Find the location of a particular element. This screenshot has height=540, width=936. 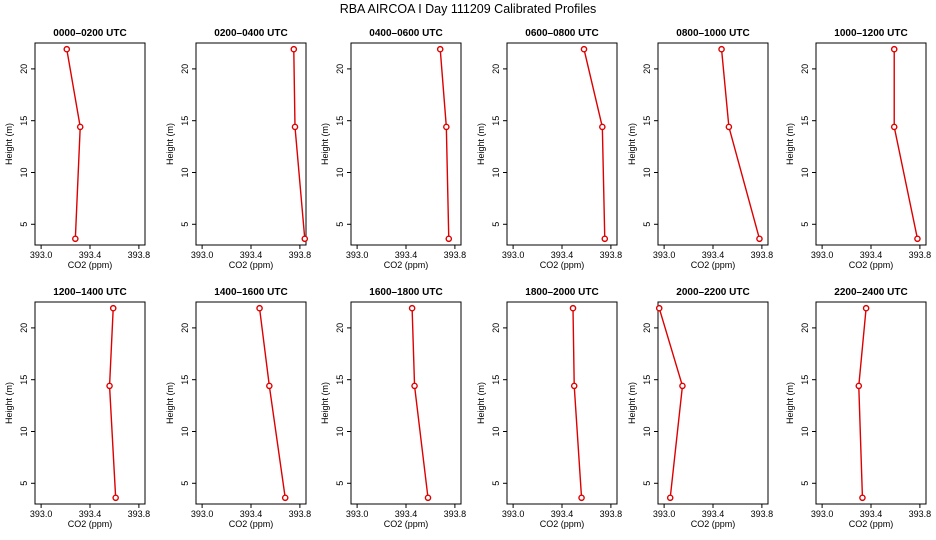

panel-title: 0000–0200 UTC is located at coordinates (89, 33).